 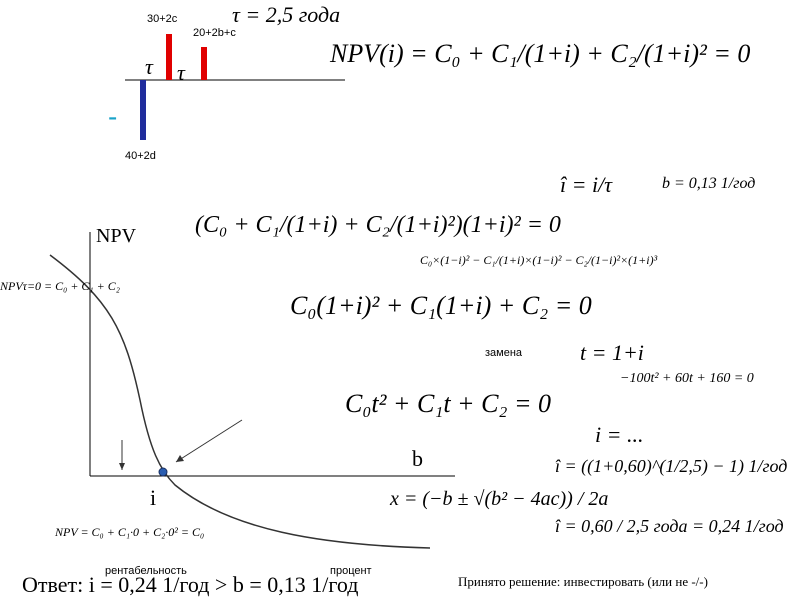 I want to click on root-point, so click(x=163, y=472).